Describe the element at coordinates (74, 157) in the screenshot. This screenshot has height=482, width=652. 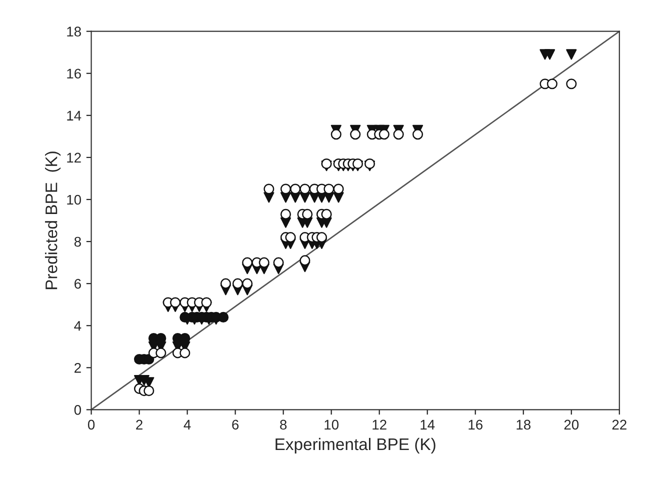
I see `y-tick-label: 12` at that location.